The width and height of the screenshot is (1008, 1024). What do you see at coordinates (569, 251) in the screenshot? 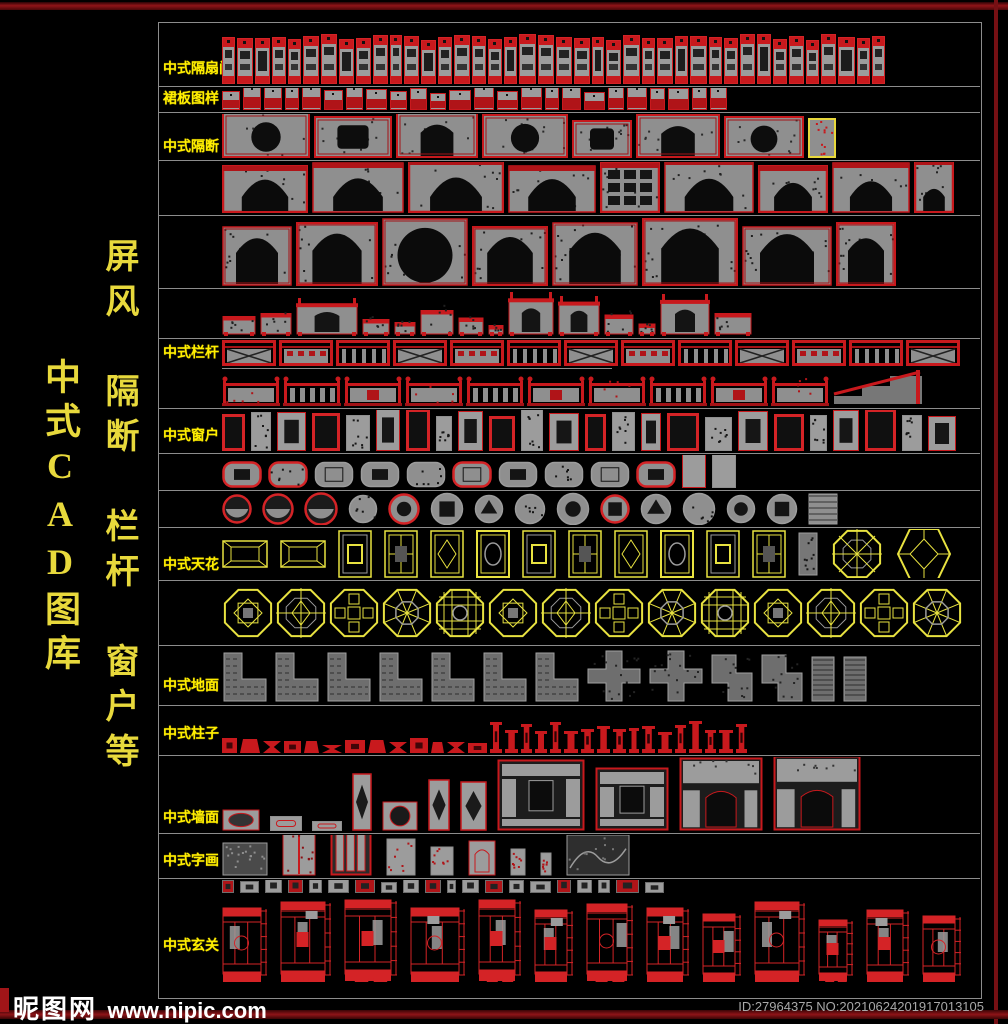
I see `cad-row-archL` at bounding box center [569, 251].